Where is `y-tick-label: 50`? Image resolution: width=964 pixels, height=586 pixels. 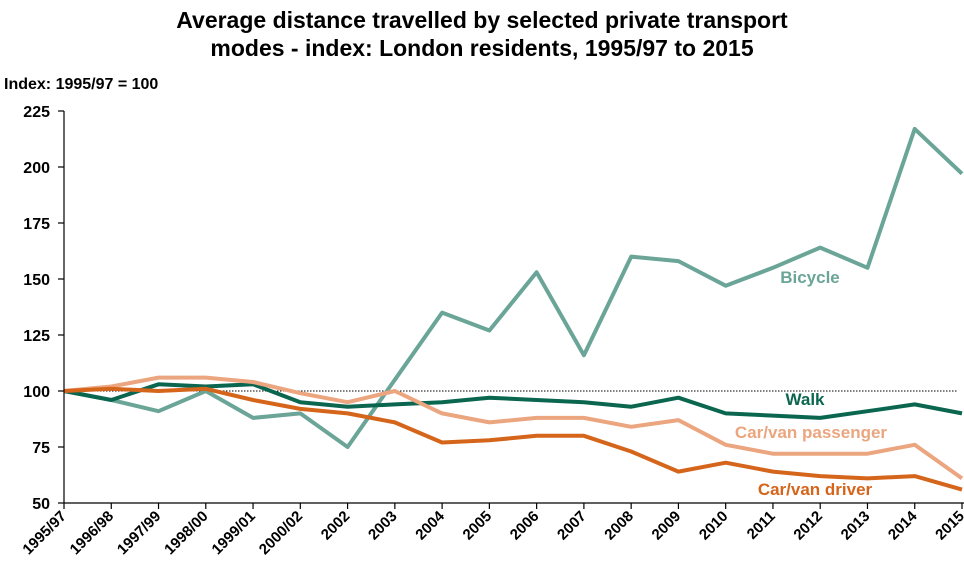 y-tick-label: 50 is located at coordinates (41, 504).